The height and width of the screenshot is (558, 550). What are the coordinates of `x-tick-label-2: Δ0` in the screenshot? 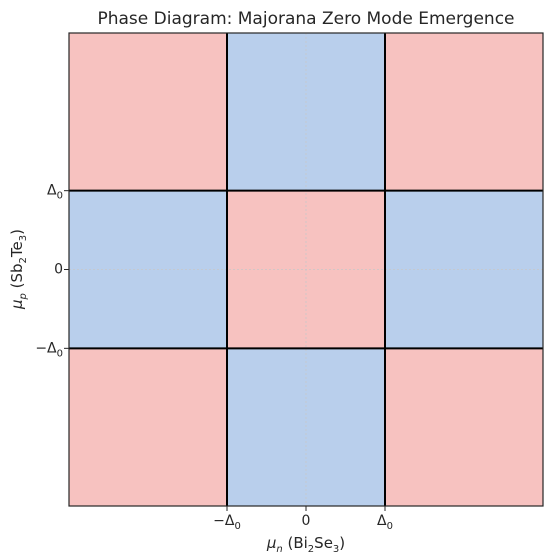 It's located at (385, 522).